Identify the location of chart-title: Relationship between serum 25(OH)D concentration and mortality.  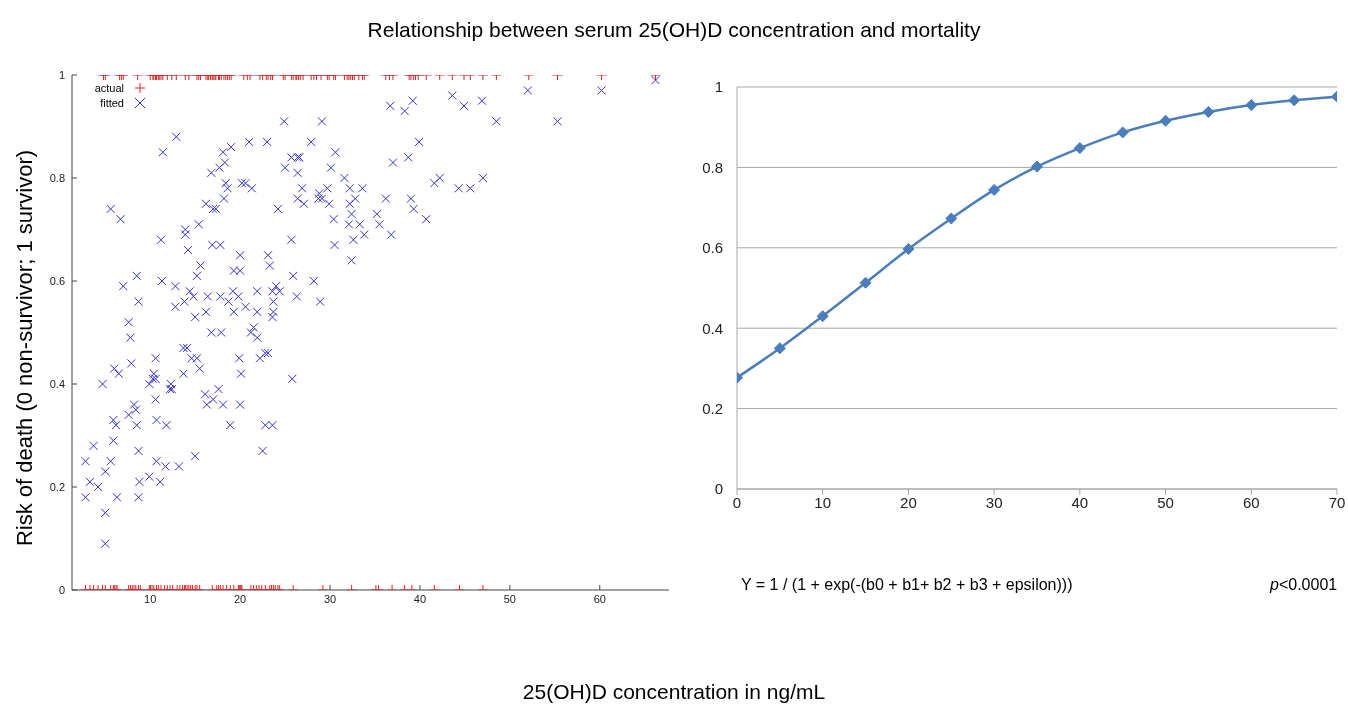
(674, 30).